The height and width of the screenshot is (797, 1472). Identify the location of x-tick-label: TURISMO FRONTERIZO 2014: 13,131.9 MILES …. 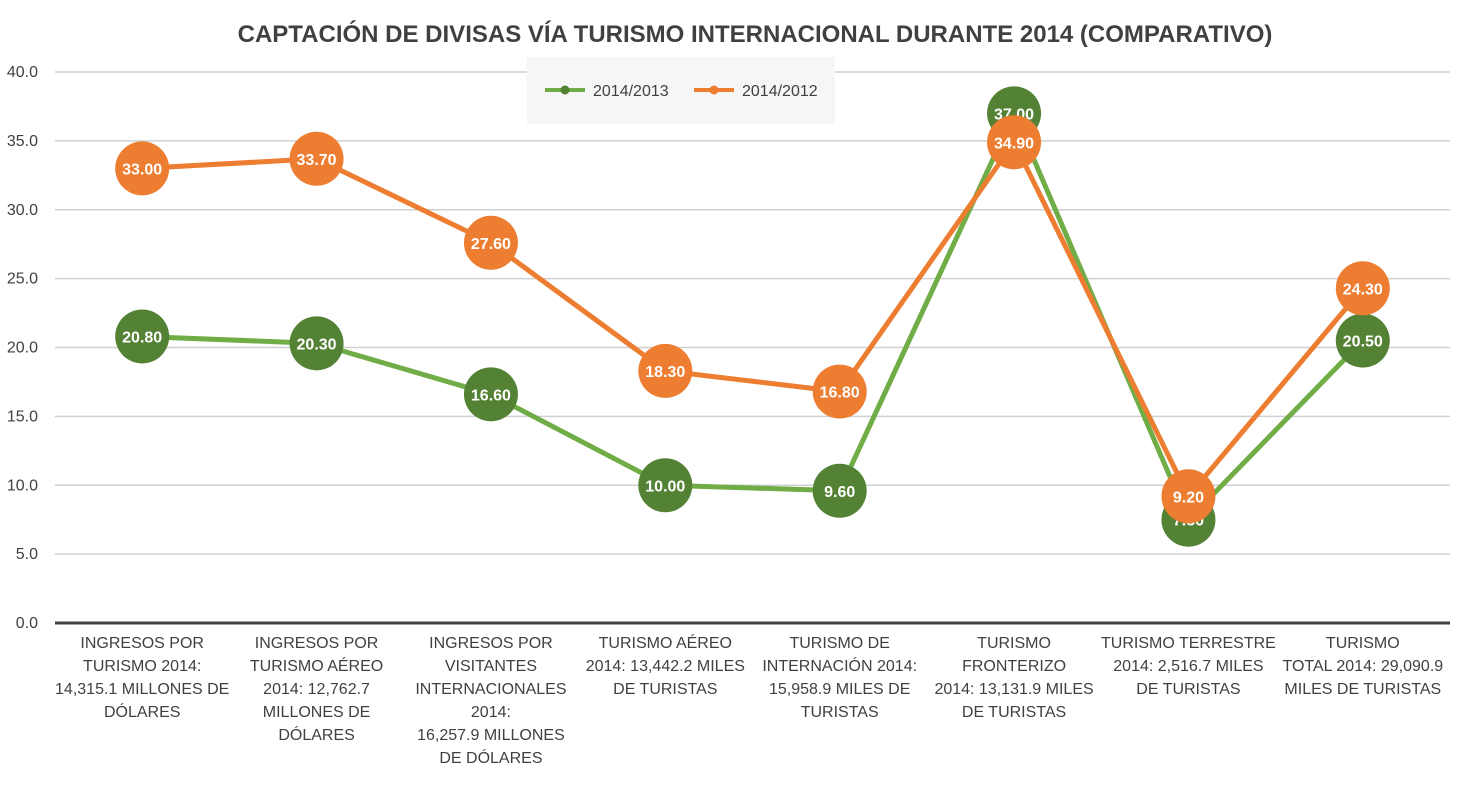
(1014, 678).